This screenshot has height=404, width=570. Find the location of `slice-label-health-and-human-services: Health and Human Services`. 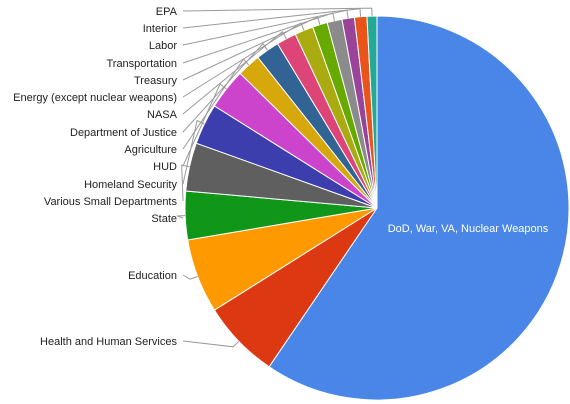

slice-label-health-and-human-services: Health and Human Services is located at coordinates (108, 342).